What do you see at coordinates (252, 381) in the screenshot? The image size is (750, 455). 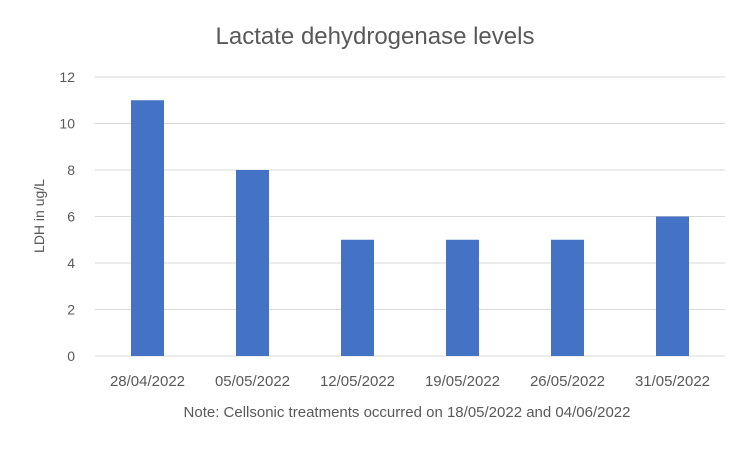 I see `x-tick-label: 05/05/2022` at bounding box center [252, 381].